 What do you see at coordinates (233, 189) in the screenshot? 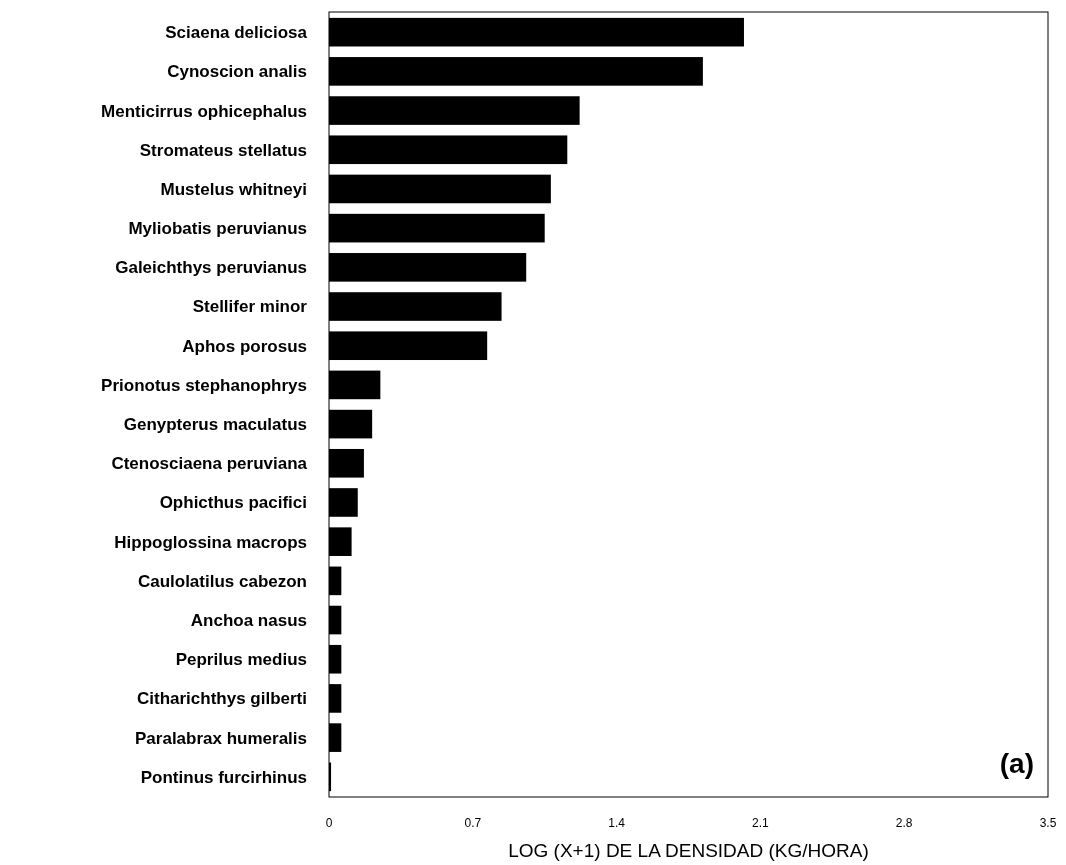
I see `y-tick-label: Mustelus whitneyi` at bounding box center [233, 189].